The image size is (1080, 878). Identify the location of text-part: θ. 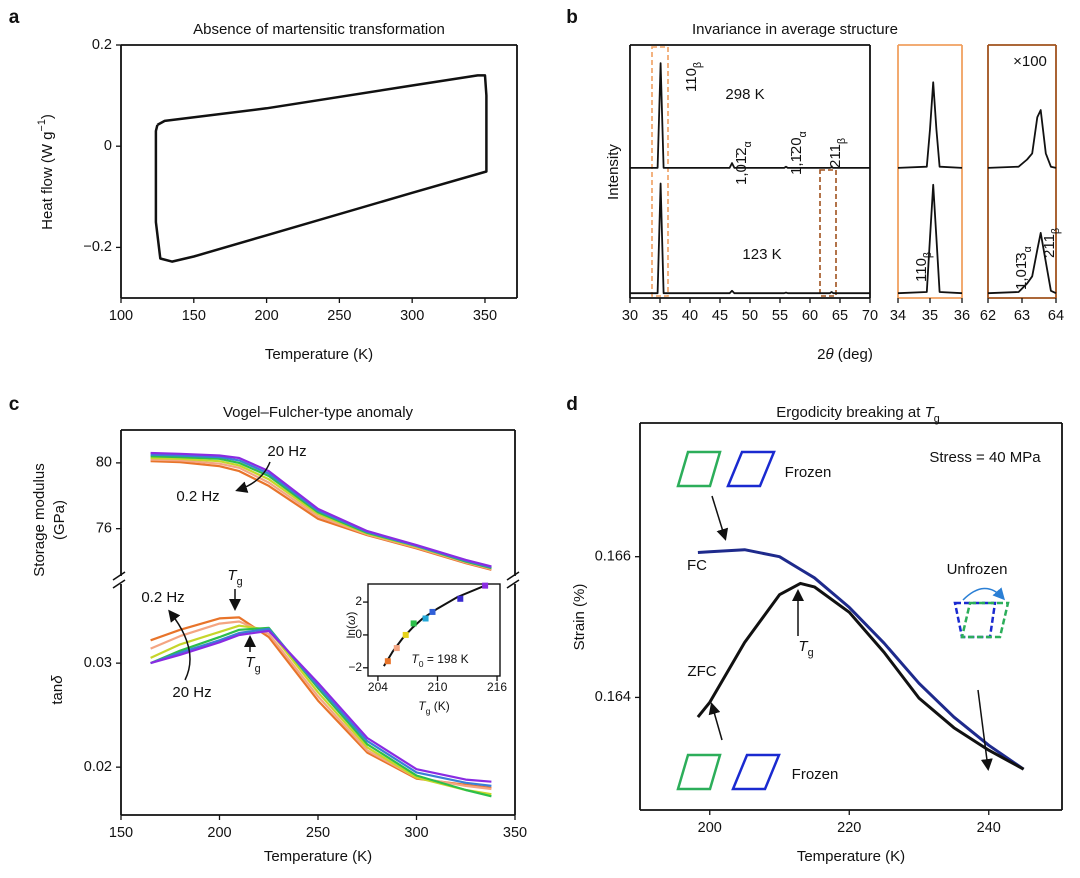
(830, 354).